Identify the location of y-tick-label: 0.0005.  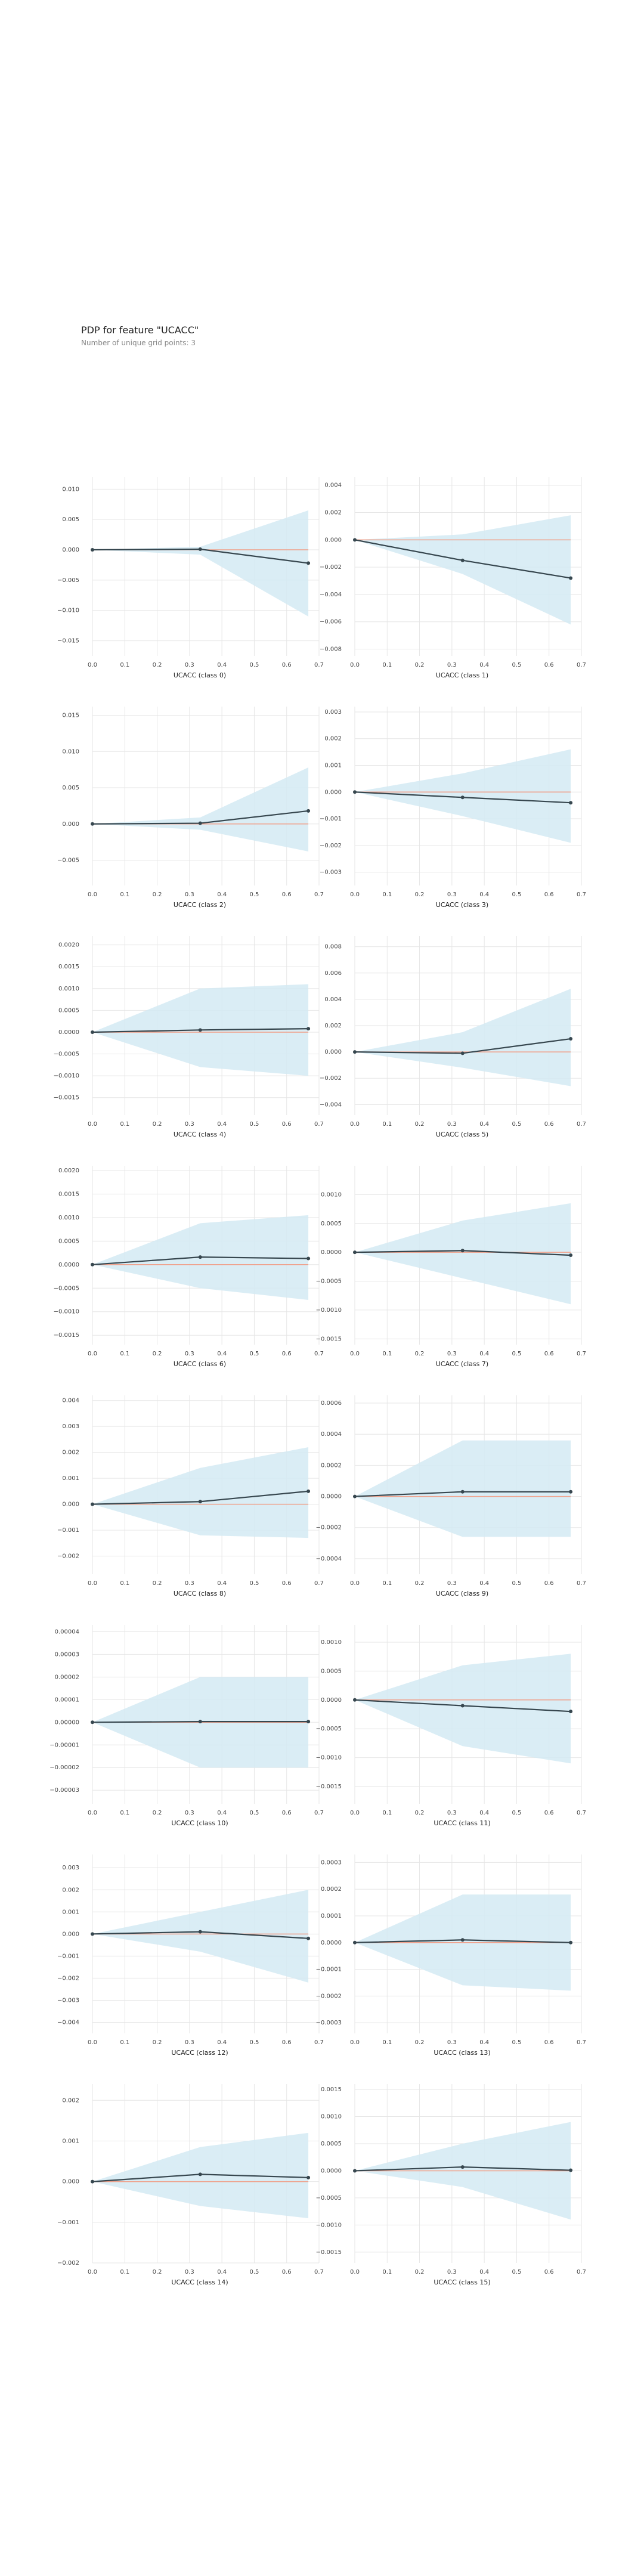
(331, 1224).